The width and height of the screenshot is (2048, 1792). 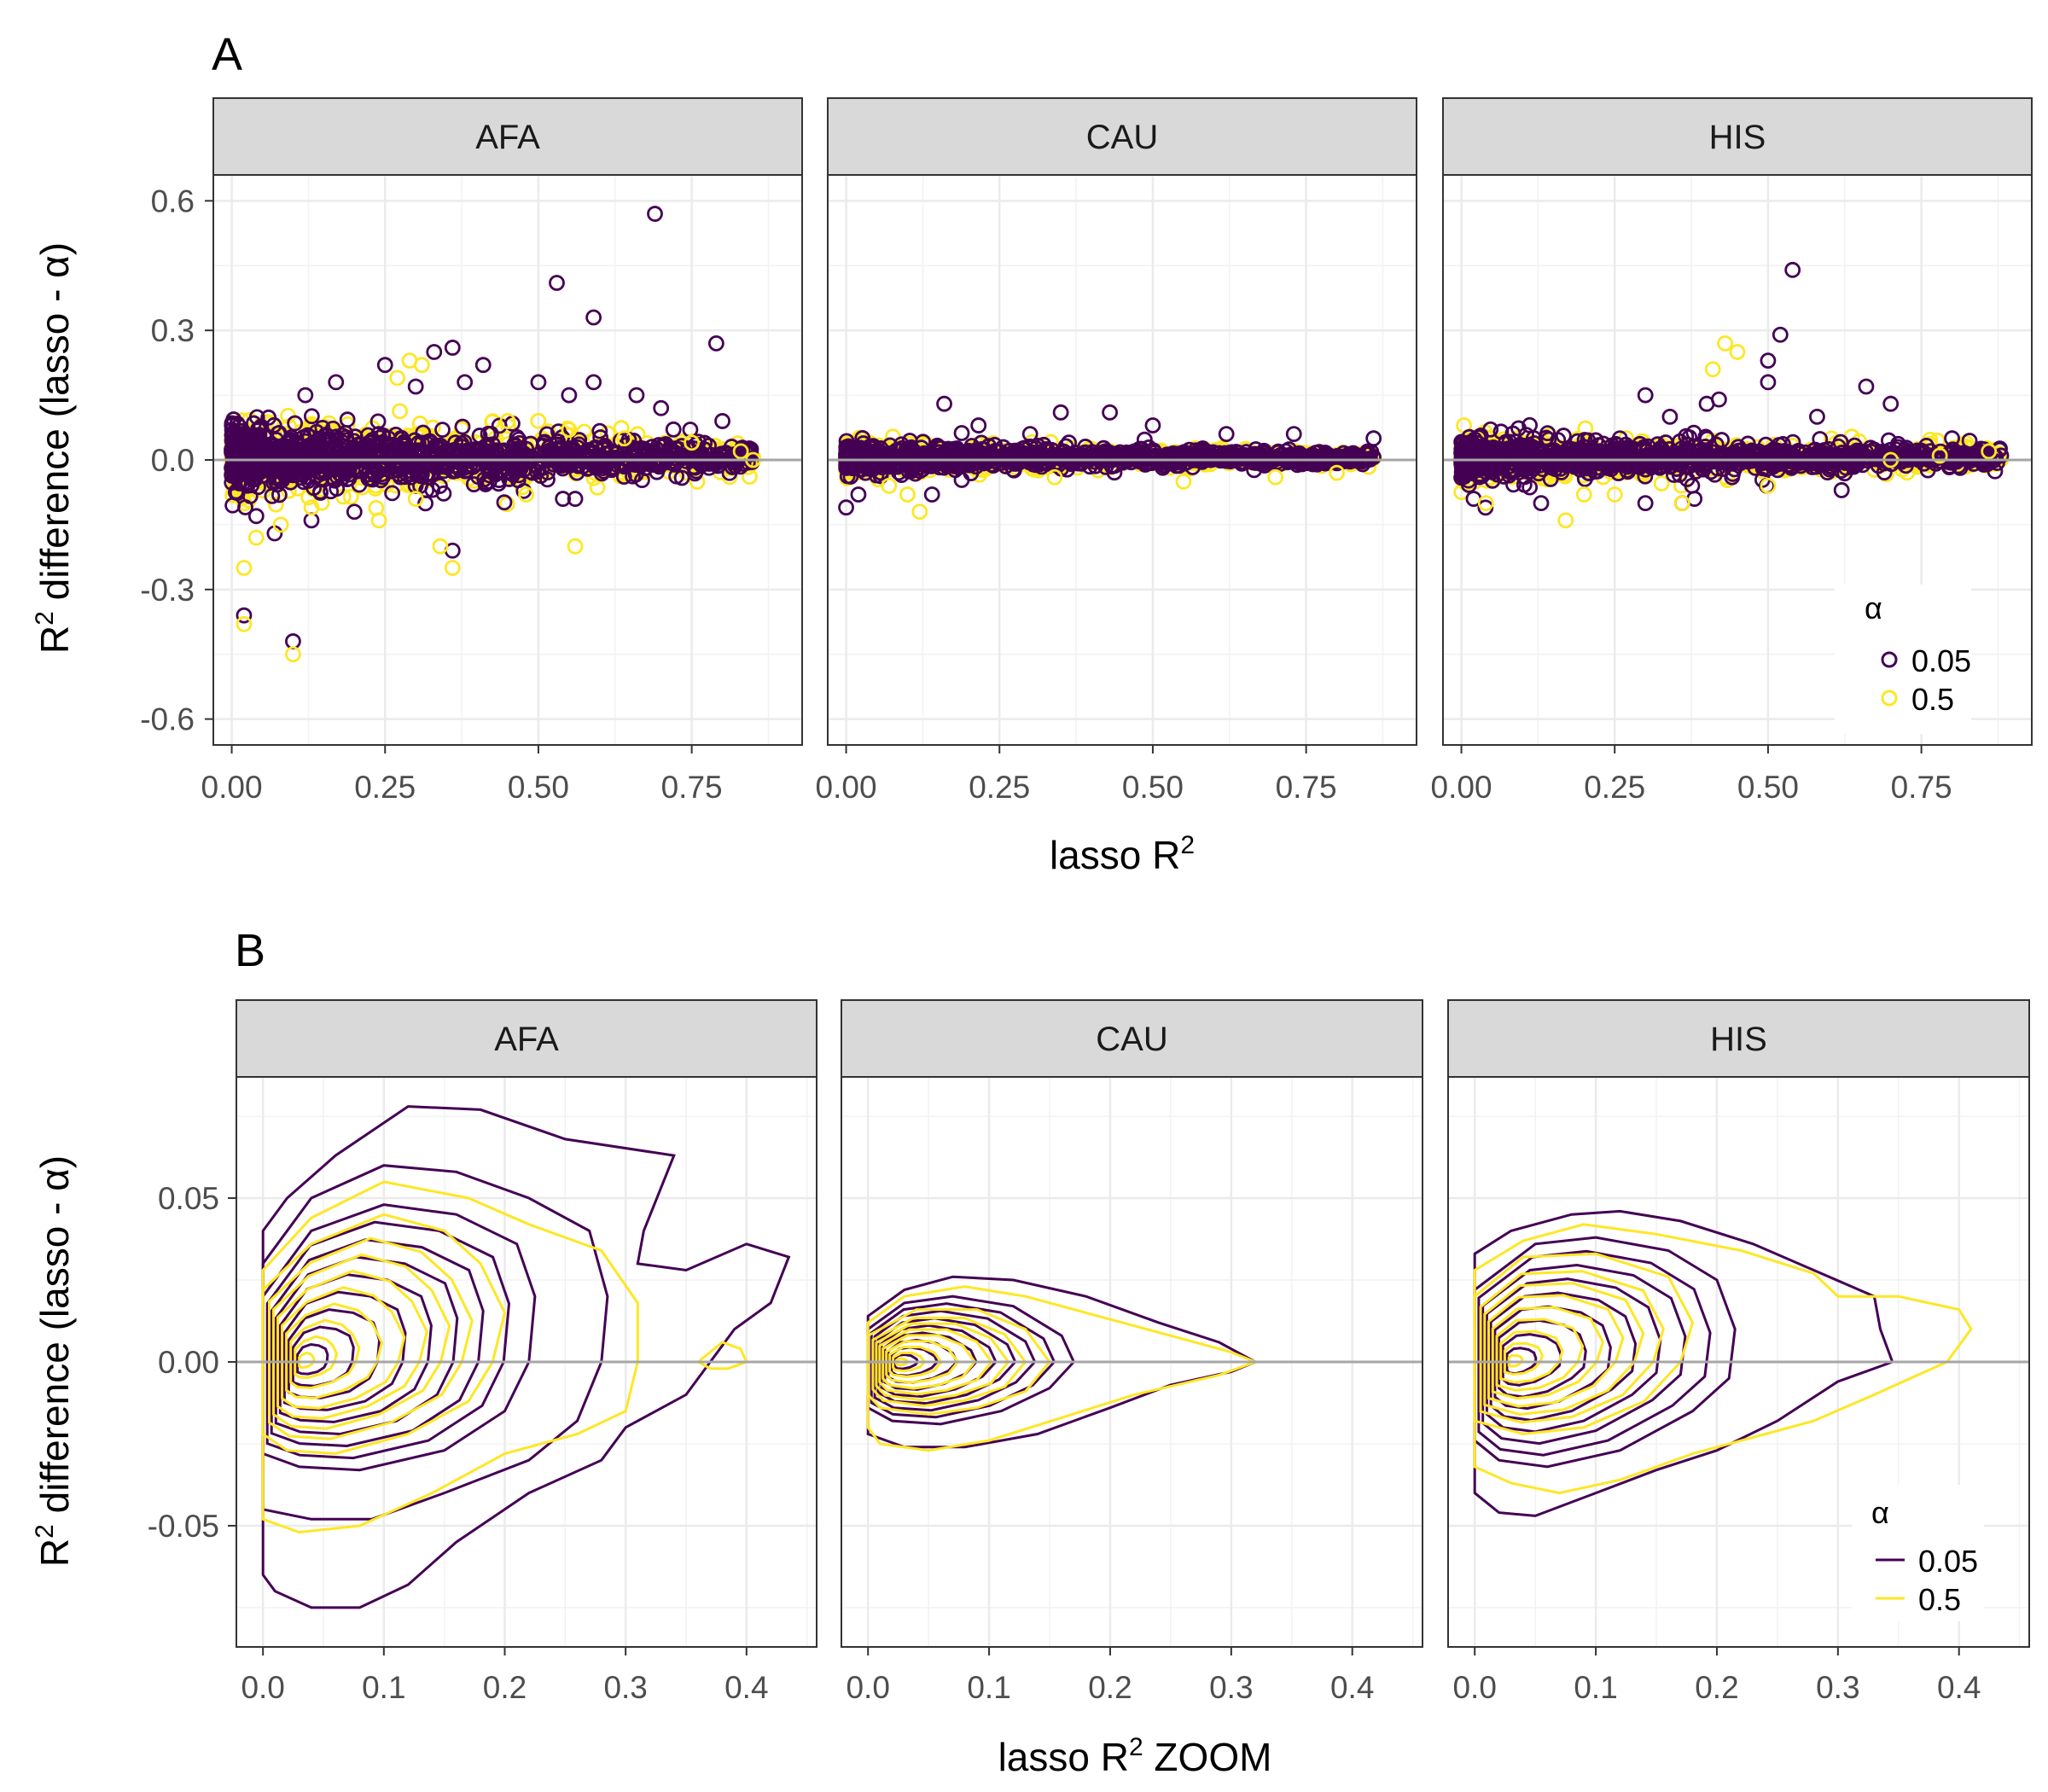 I want to click on y-tick-label: -0.3, so click(x=167, y=590).